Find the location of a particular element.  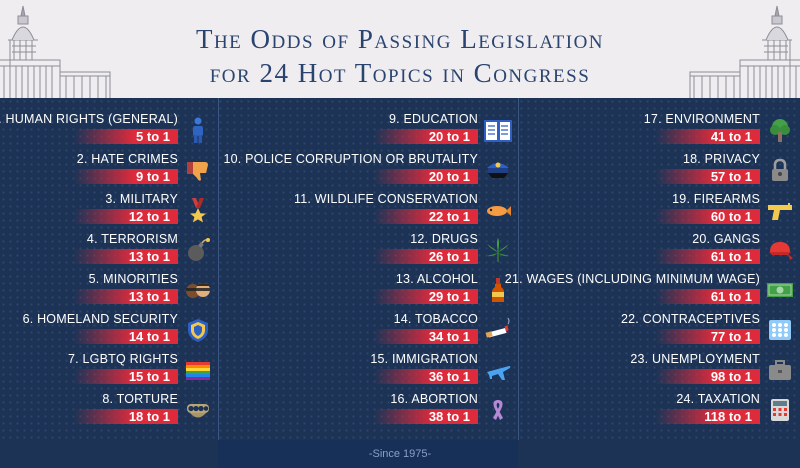

tree-icon is located at coordinates (780, 130).